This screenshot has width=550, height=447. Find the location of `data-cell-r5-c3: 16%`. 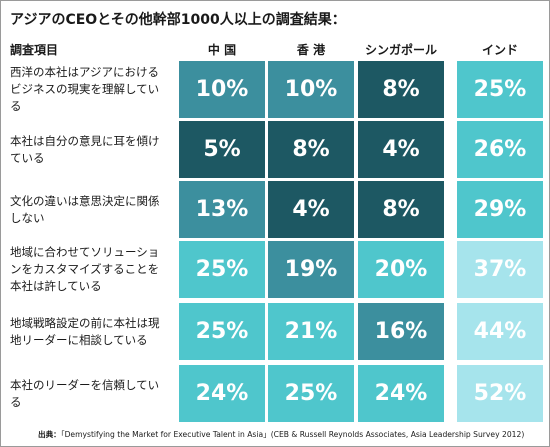

data-cell-r5-c3: 16% is located at coordinates (401, 331).